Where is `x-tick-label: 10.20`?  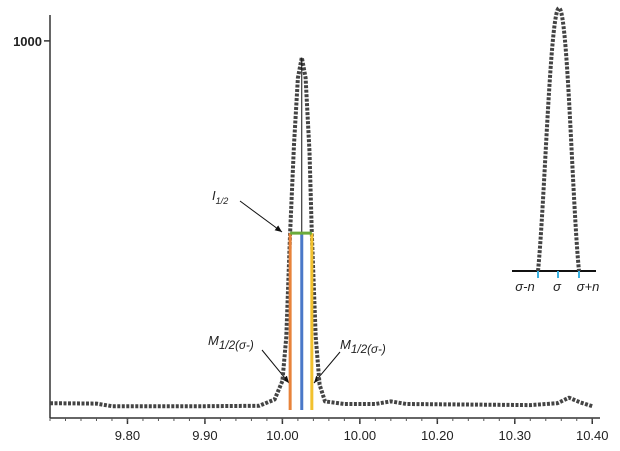
x-tick-label: 10.20 is located at coordinates (437, 435).